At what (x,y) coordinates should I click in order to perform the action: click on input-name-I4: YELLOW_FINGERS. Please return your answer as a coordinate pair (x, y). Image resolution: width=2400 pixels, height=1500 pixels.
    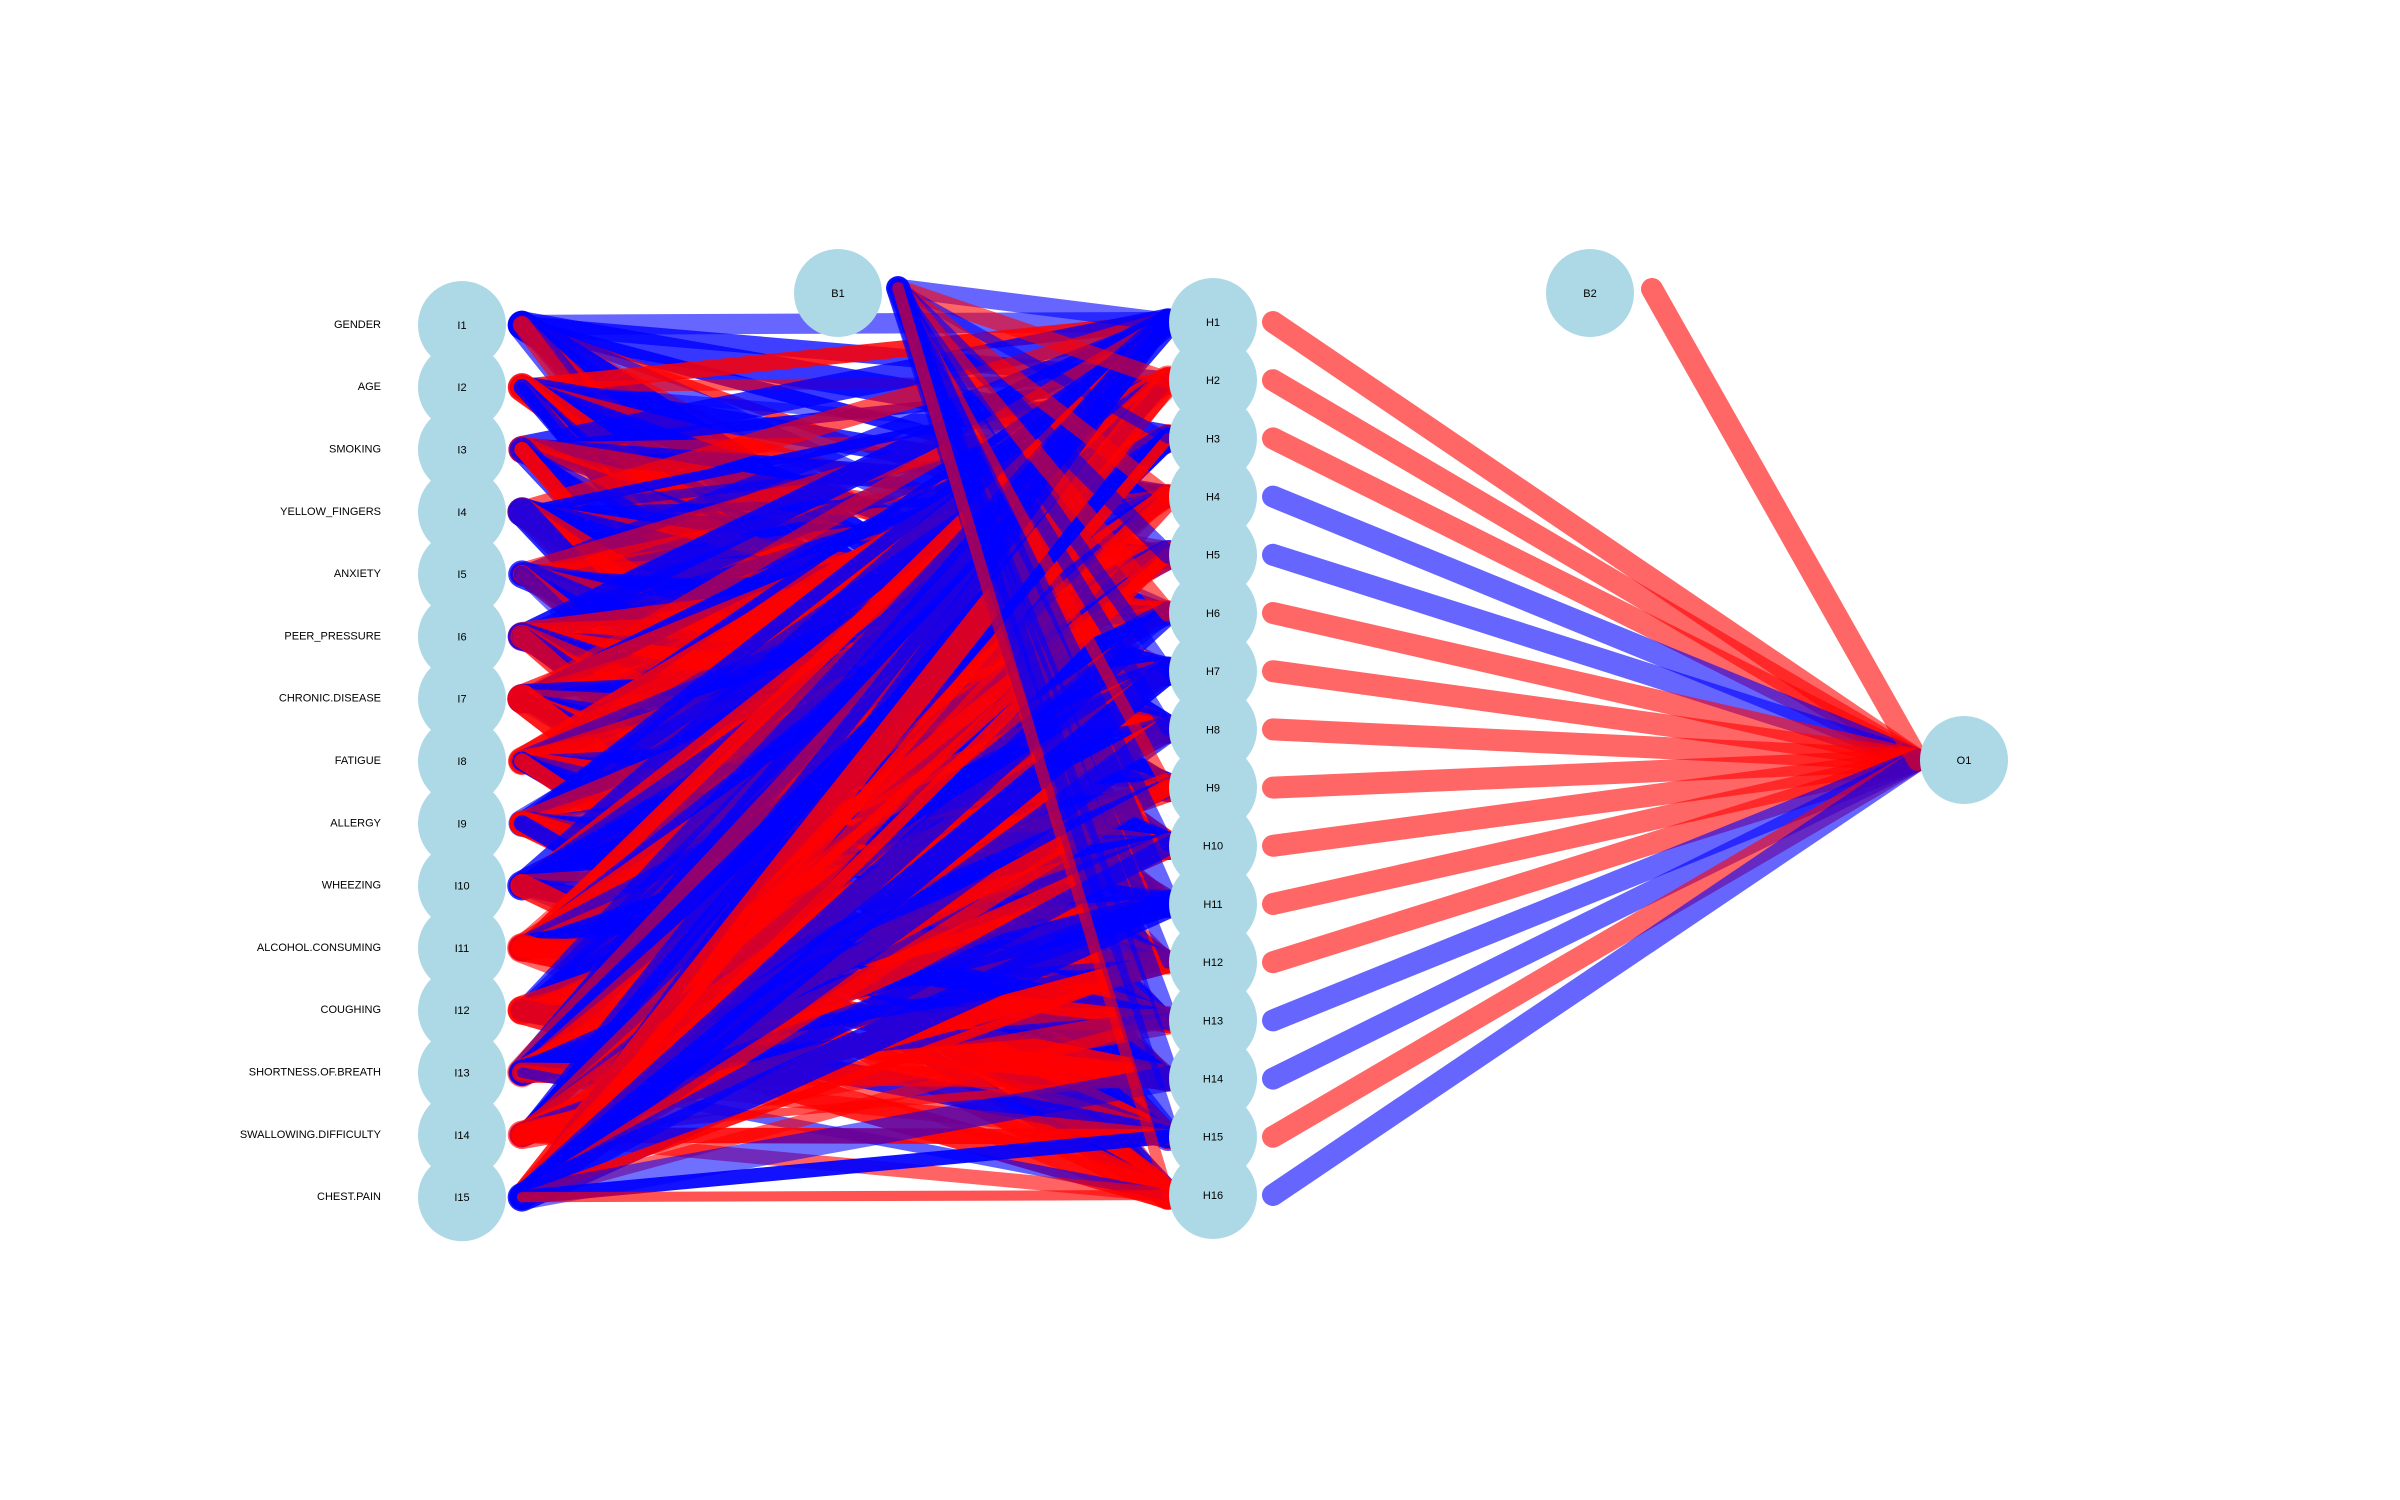
    Looking at the image, I should click on (330, 512).